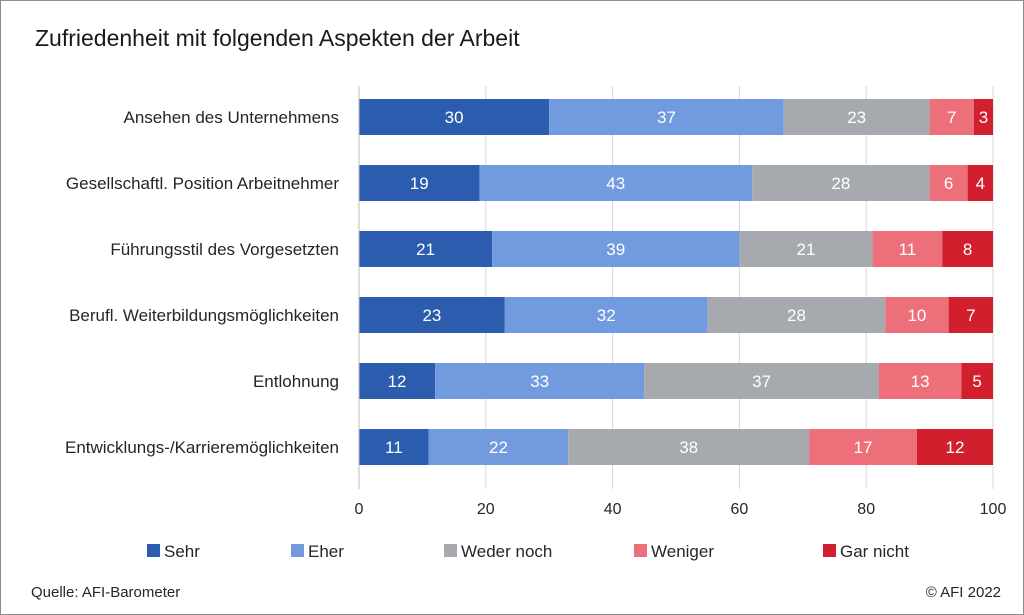 The image size is (1024, 615). I want to click on legend-label: Gar nicht, so click(874, 551).